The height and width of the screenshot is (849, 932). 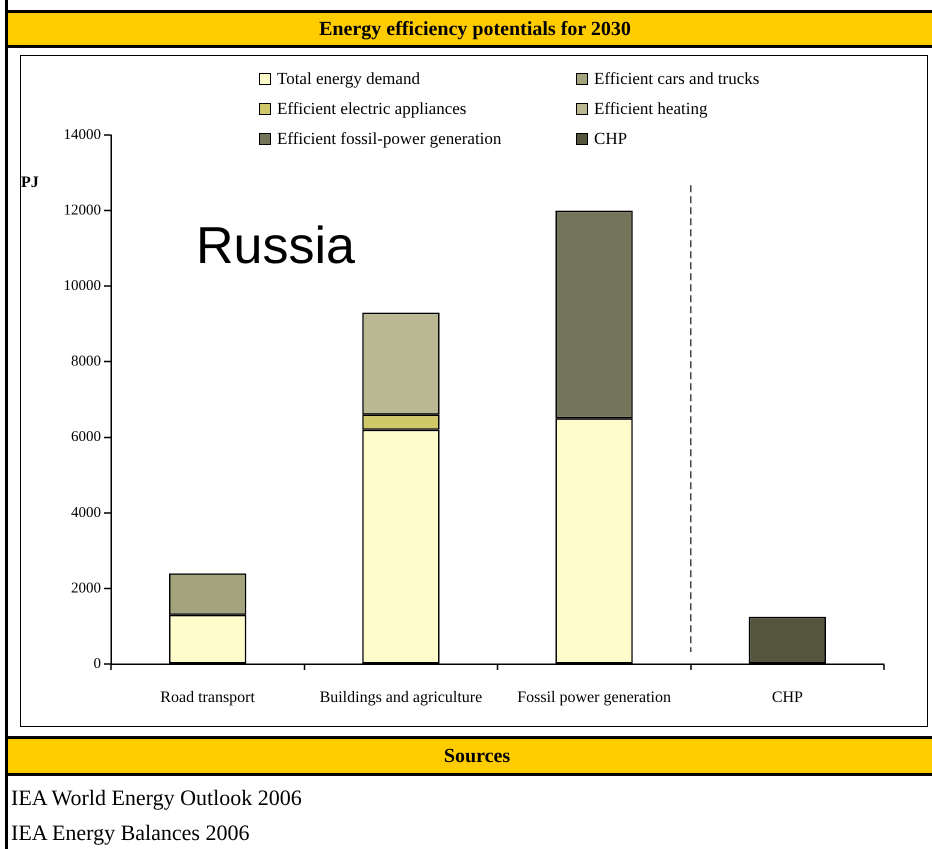 I want to click on text: IEA Energy Balances 2006, so click(x=130, y=833).